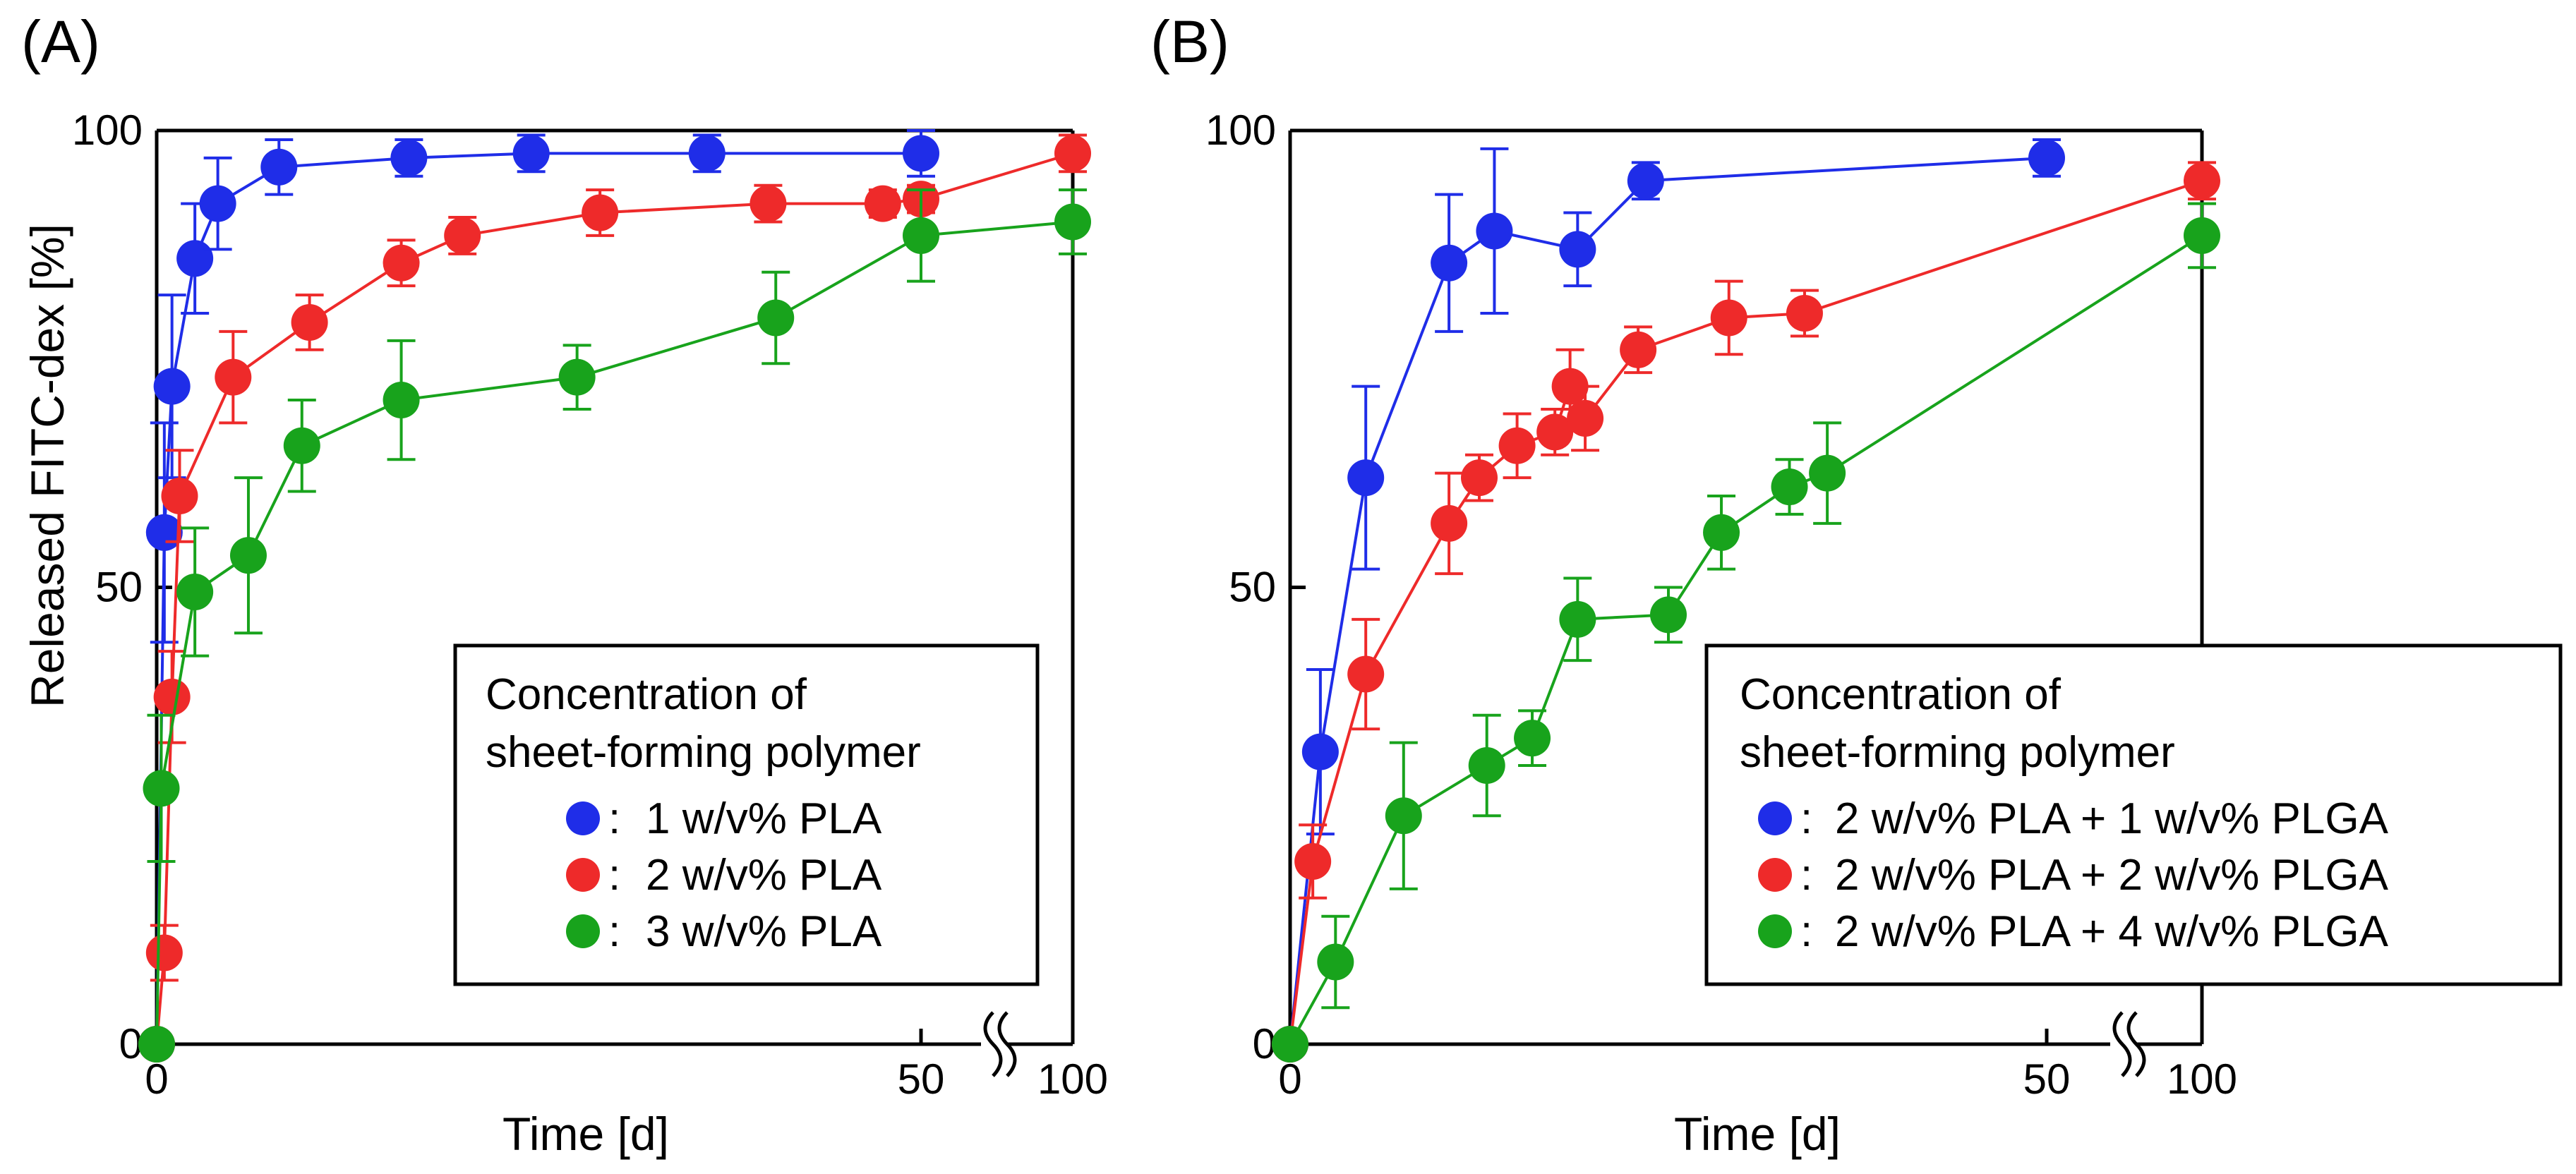 This screenshot has width=2576, height=1174. I want to click on legend-entry-2: 2 w/v% PLA + 2 w/v% PLGA, so click(2112, 875).